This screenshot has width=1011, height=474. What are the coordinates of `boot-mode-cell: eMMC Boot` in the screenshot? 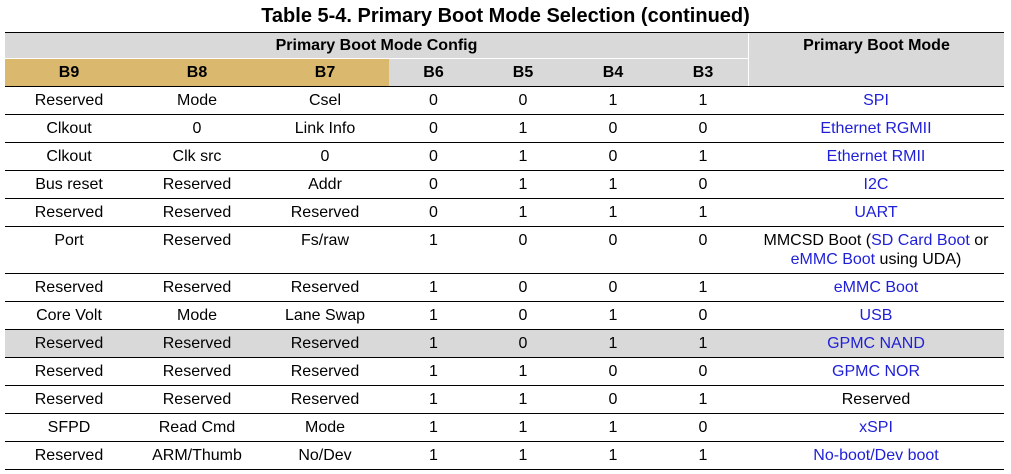 It's located at (876, 287).